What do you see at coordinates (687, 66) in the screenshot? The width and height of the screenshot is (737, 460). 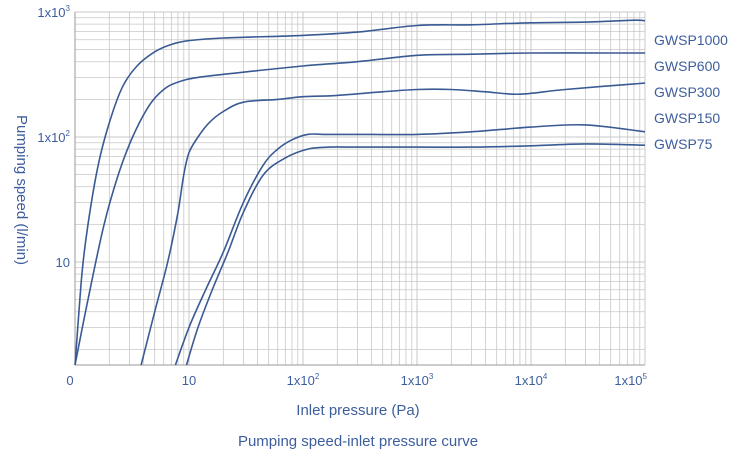 I see `series-label-gwsp600: GWSP600` at bounding box center [687, 66].